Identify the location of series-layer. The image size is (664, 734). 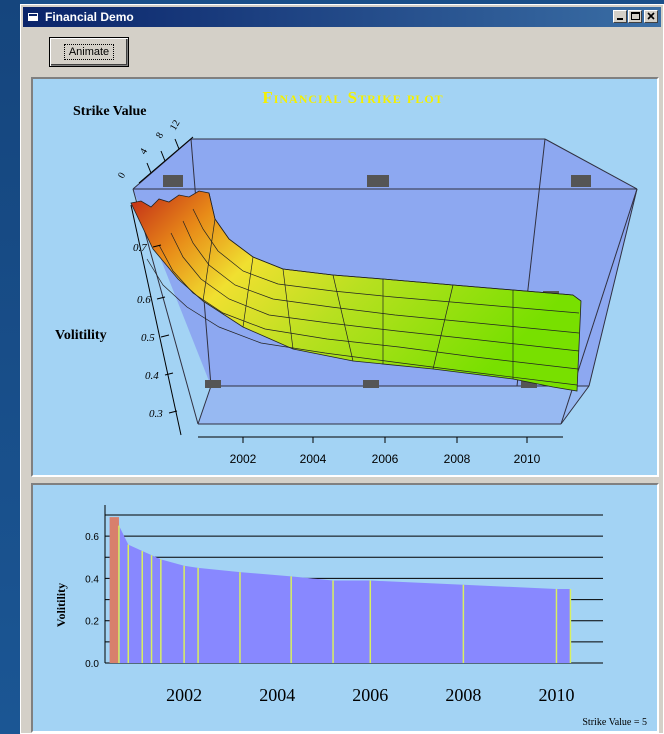
(340, 590).